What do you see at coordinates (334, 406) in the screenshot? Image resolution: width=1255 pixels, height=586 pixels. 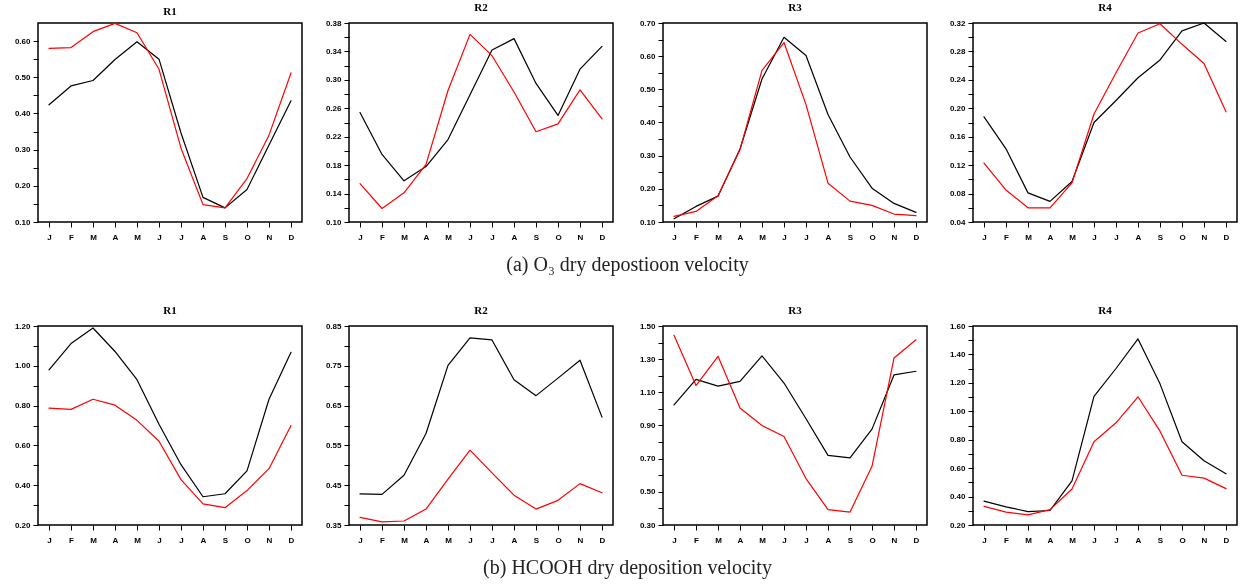 I see `y-tick-label: 0.65` at bounding box center [334, 406].